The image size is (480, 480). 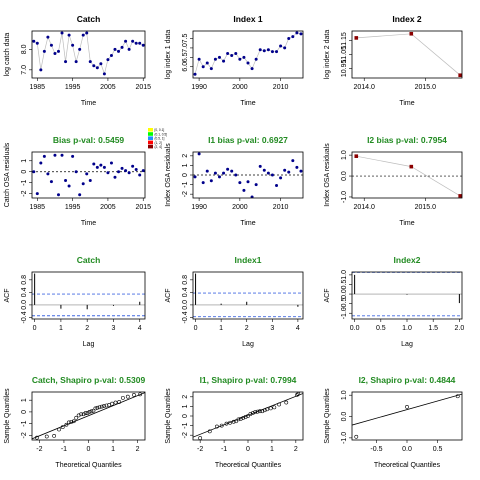 What do you see at coordinates (407, 19) in the screenshot?
I see `panel-title: Index 2` at bounding box center [407, 19].